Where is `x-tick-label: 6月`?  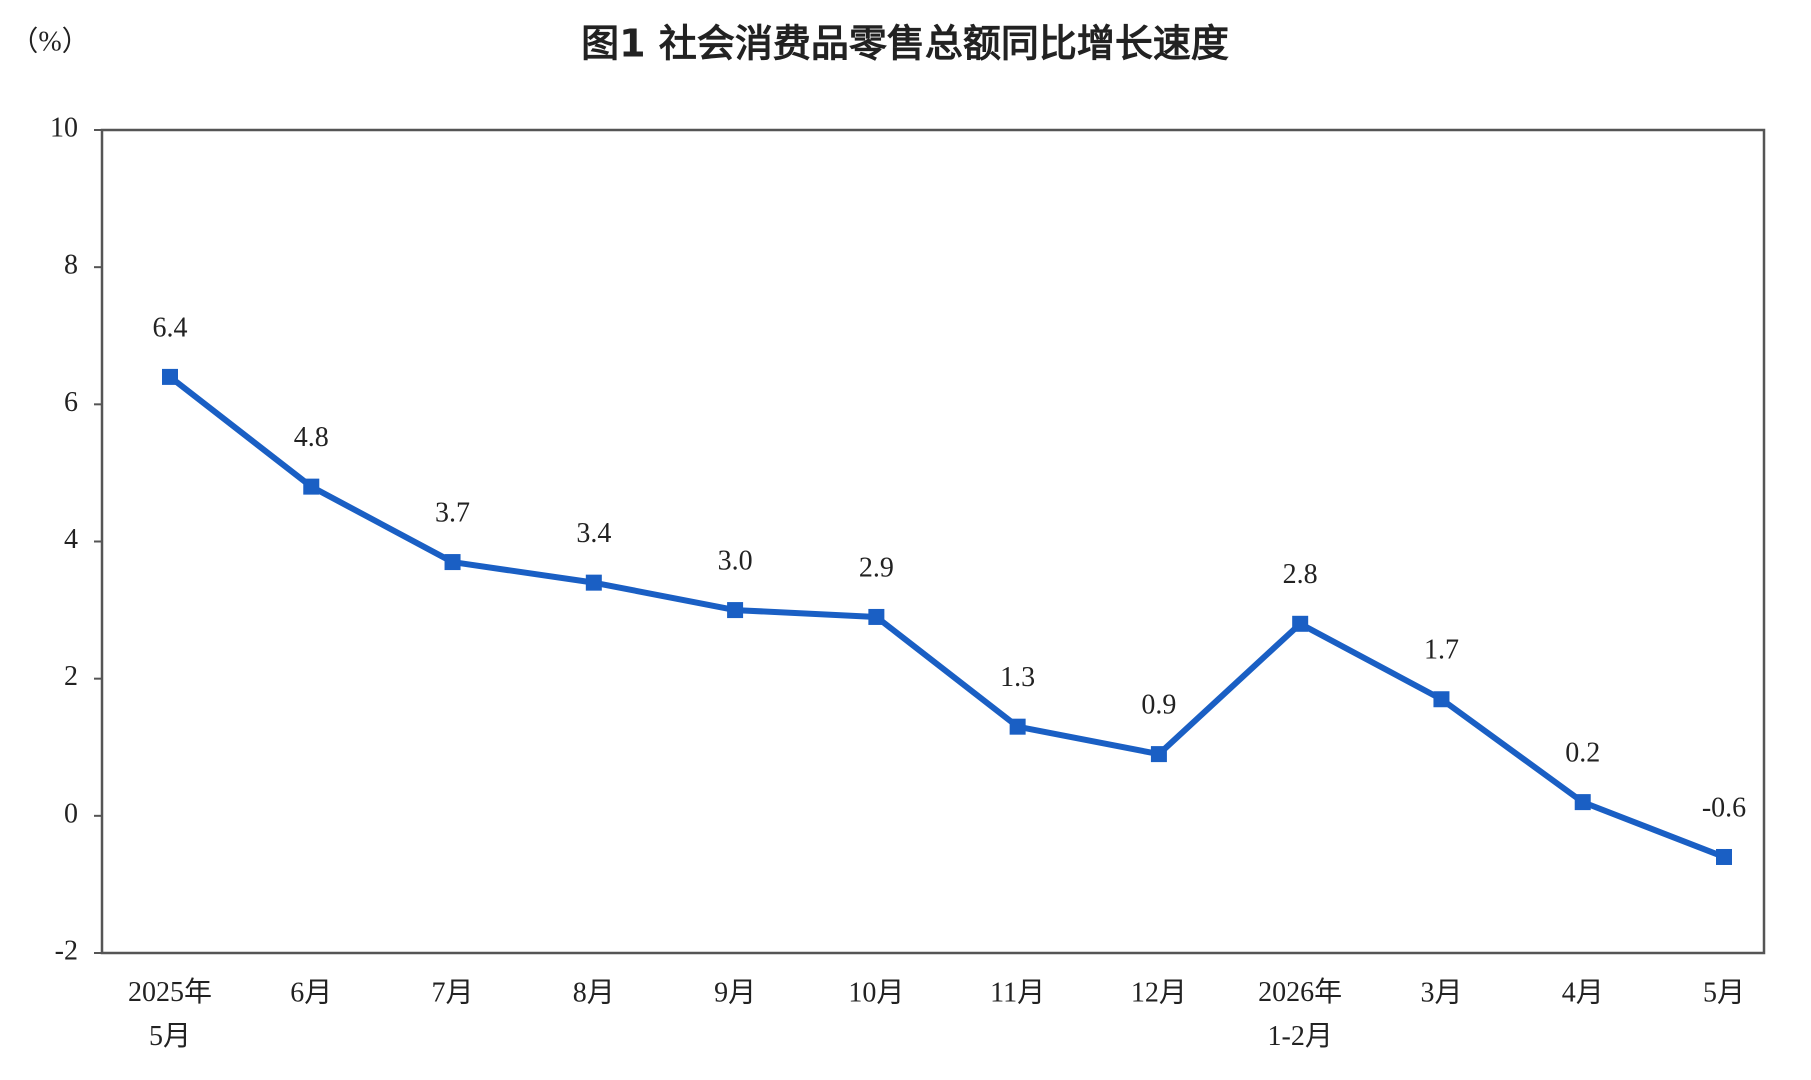
x-tick-label: 6月 is located at coordinates (311, 992).